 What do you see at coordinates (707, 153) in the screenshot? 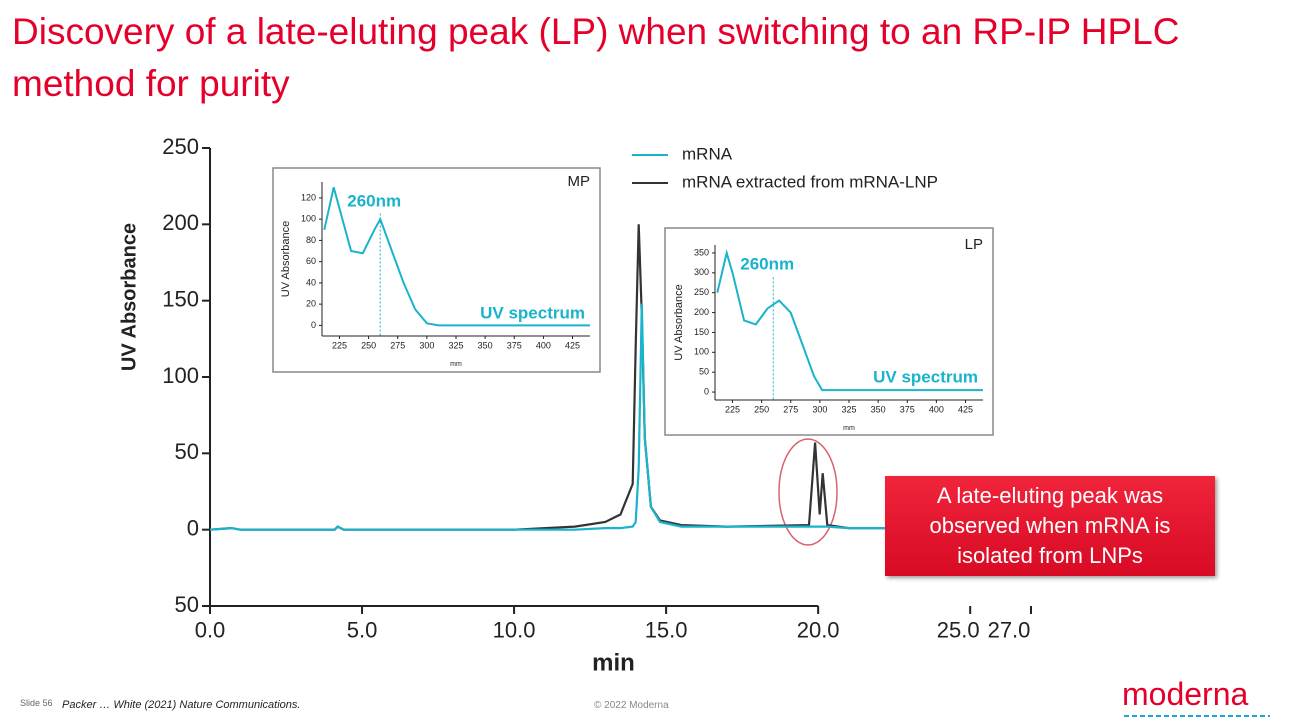
I see `legend-label: mRNA` at bounding box center [707, 153].